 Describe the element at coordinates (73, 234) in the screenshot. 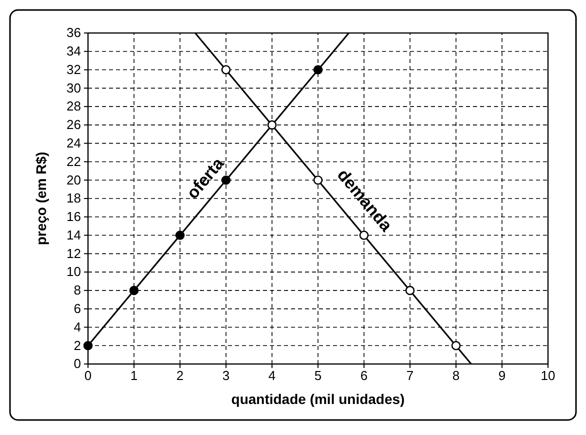

I see `y-tick-label: 14` at that location.